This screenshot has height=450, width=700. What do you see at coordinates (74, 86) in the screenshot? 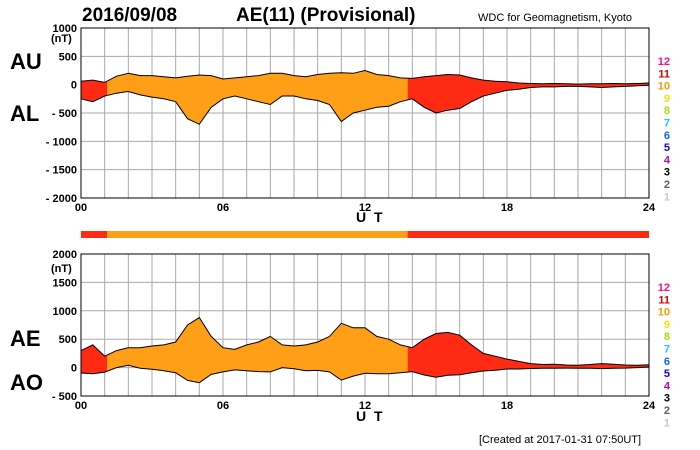
I see `p1-y-tick-label: 0` at bounding box center [74, 86].